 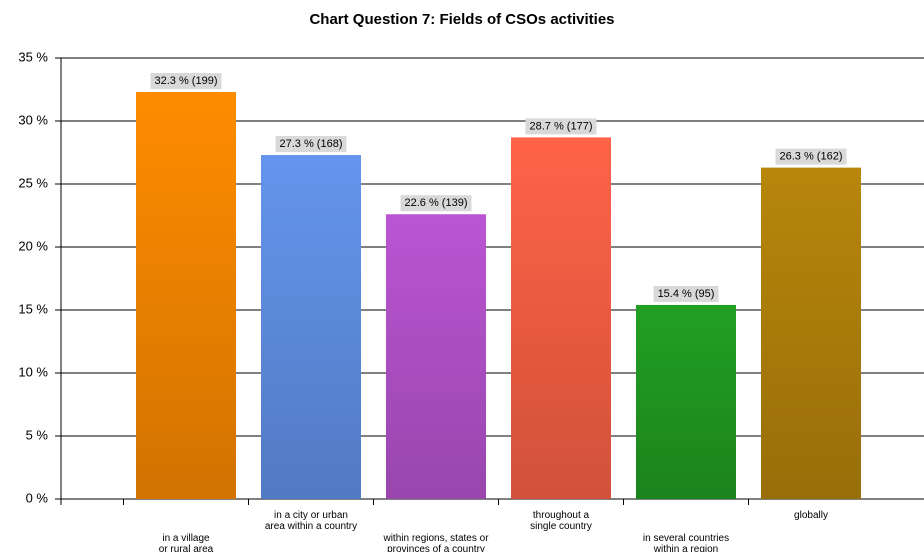 What do you see at coordinates (186, 542) in the screenshot?
I see `x-tick-label: in a village or rural area` at bounding box center [186, 542].